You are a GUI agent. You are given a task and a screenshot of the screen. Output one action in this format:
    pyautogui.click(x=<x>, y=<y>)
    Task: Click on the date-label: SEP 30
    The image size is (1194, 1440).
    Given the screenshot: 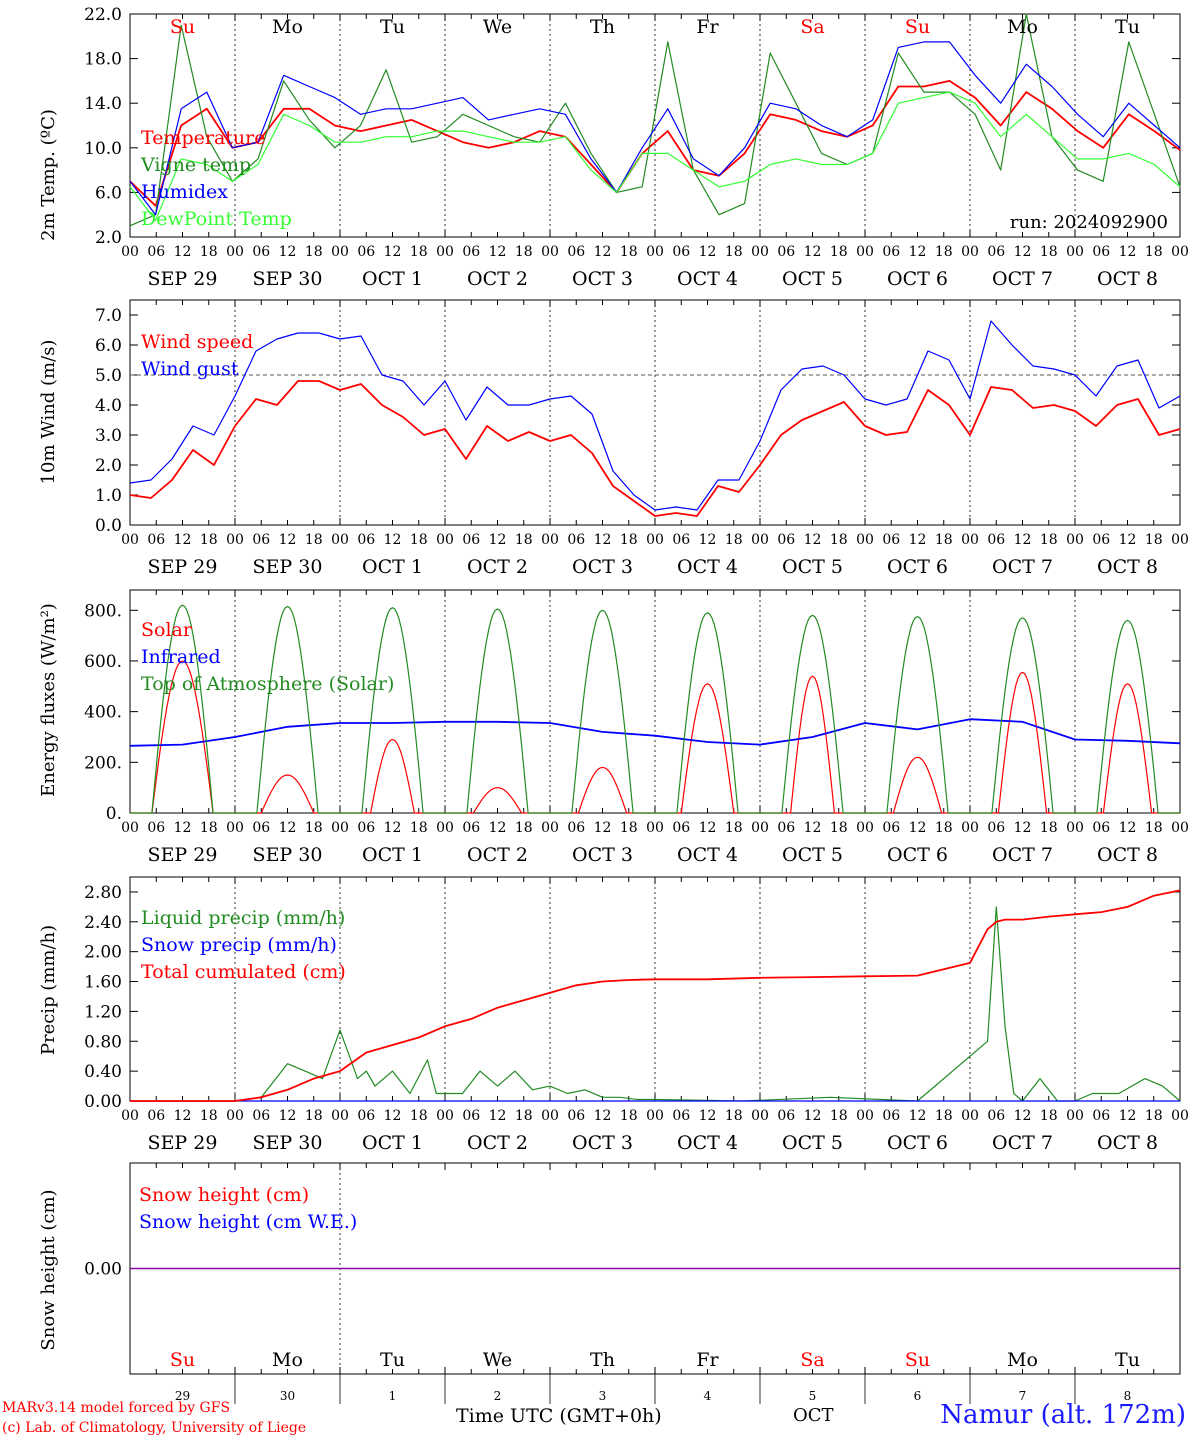 What is the action you would take?
    pyautogui.click(x=288, y=567)
    